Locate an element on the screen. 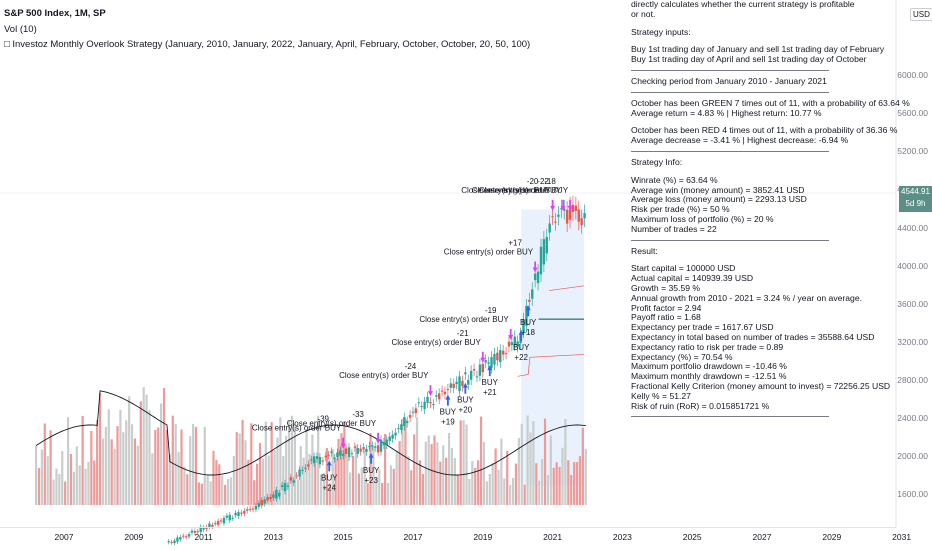 The height and width of the screenshot is (550, 932). x-tick-label: 2015 is located at coordinates (343, 537).